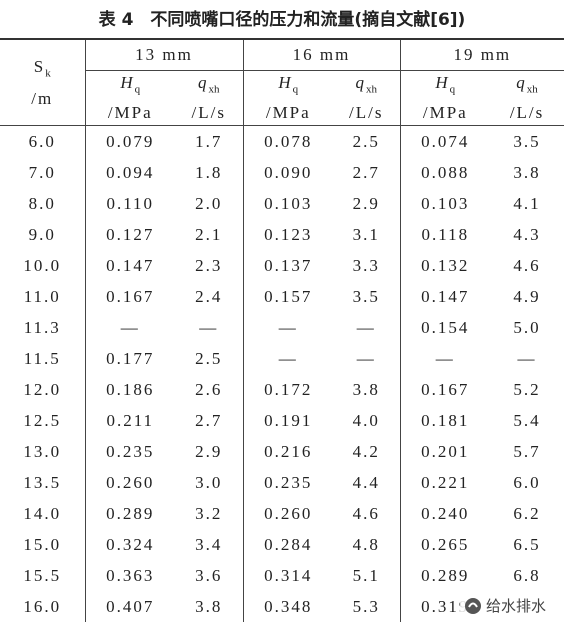 The height and width of the screenshot is (626, 564). Describe the element at coordinates (445, 452) in the screenshot. I see `table-cell: 0.201` at that location.